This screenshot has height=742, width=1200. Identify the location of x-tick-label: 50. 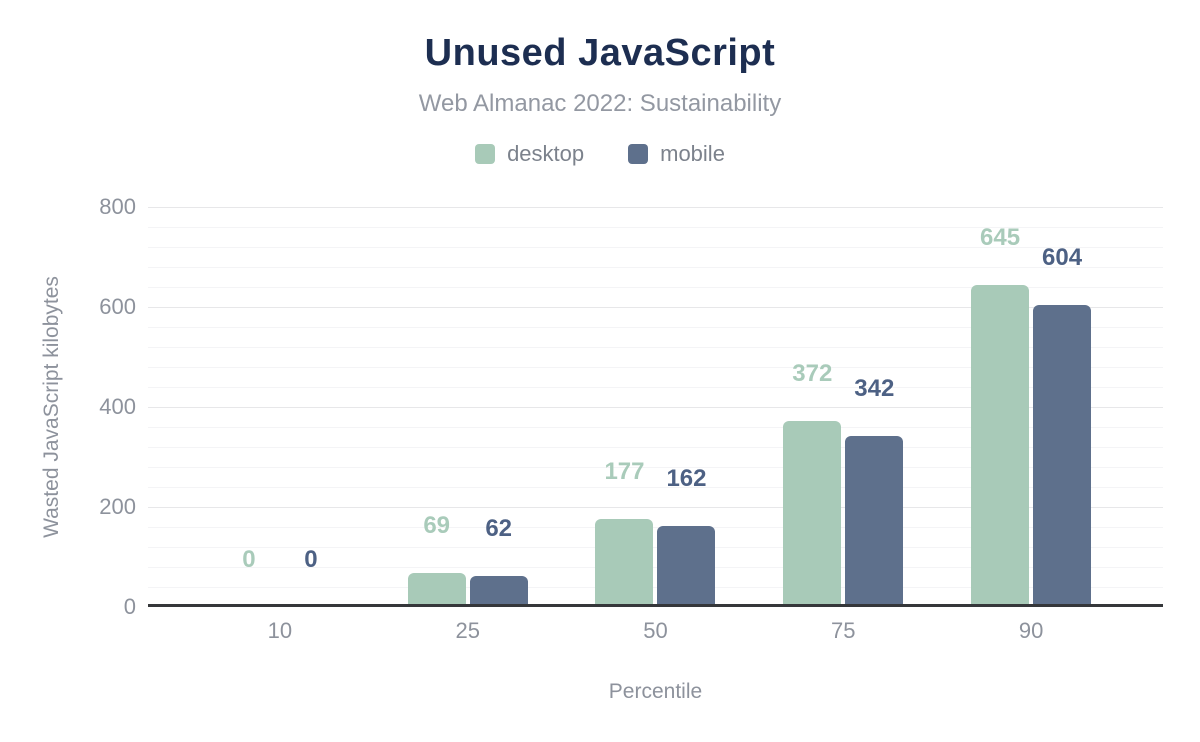
(655, 630).